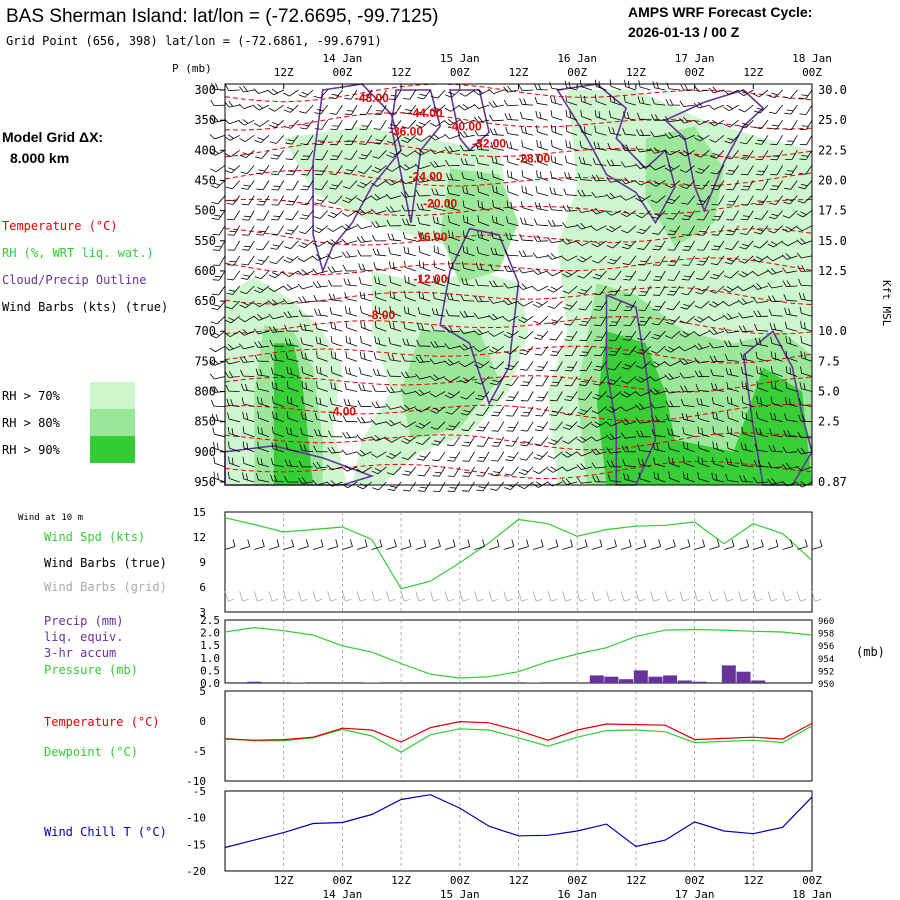  Describe the element at coordinates (832, 120) in the screenshot. I see `kft-tick-label: 25.0` at that location.